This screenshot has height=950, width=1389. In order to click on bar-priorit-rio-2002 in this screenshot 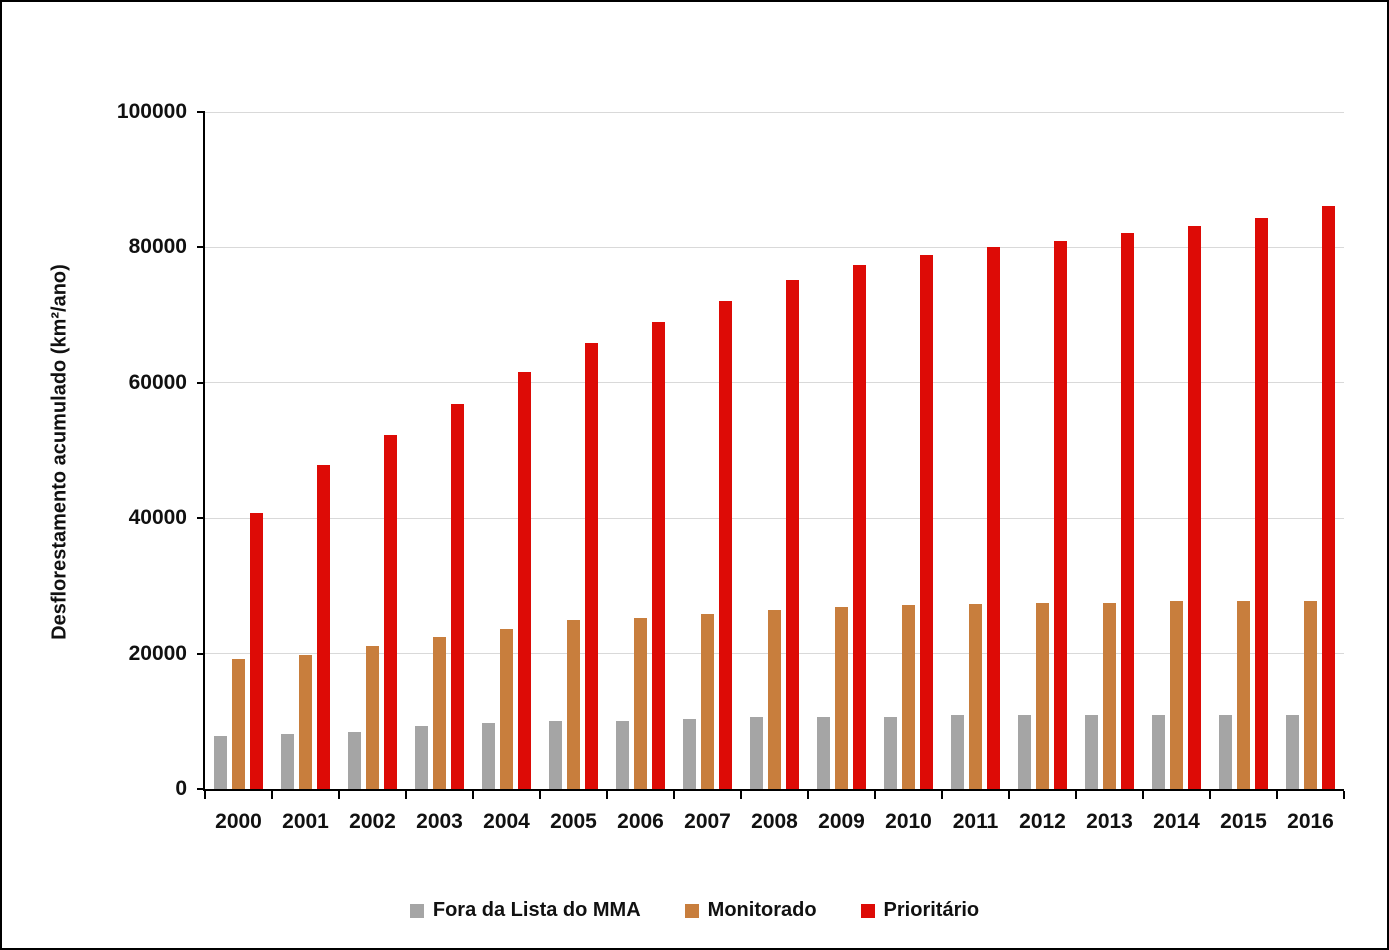, I will do `click(390, 611)`.